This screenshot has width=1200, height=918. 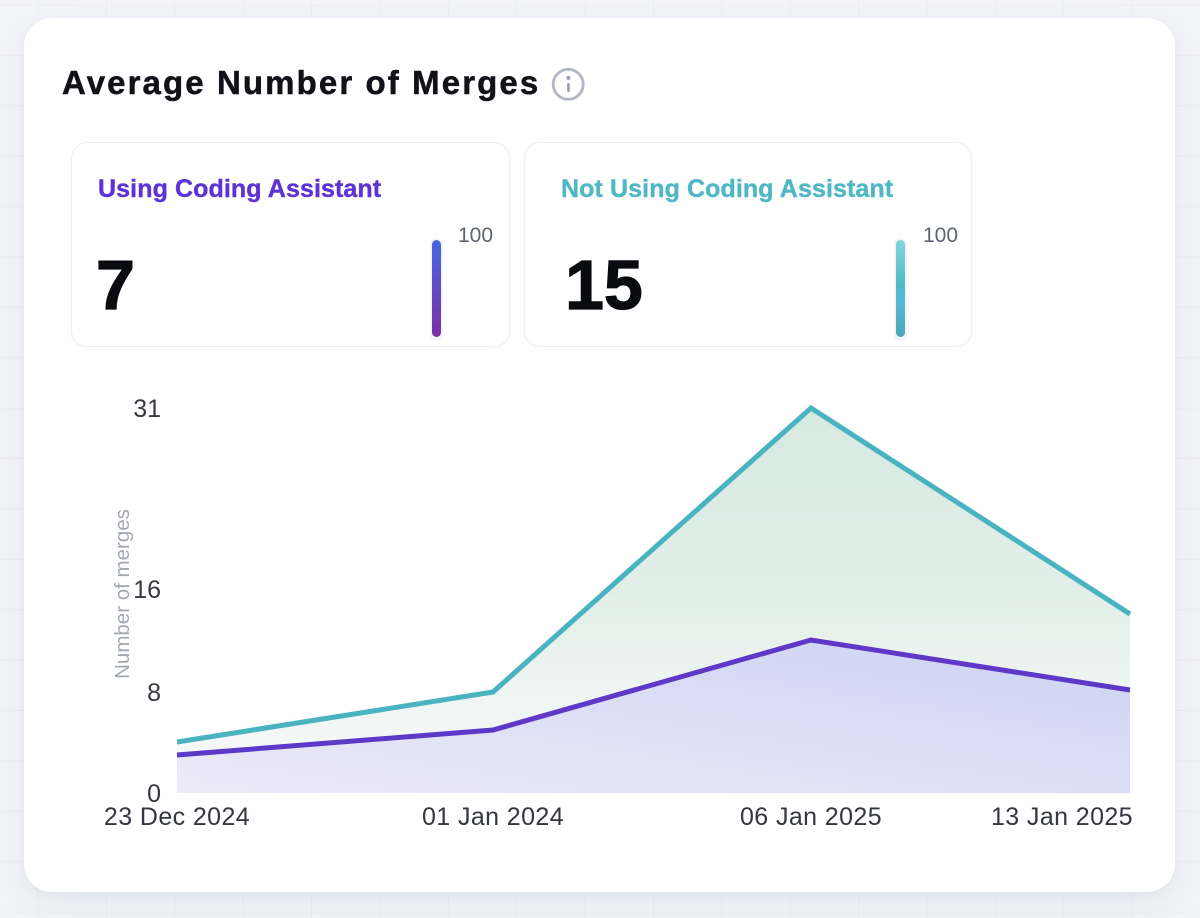 I want to click on svg-text: 01 Jan 2024, so click(x=493, y=817).